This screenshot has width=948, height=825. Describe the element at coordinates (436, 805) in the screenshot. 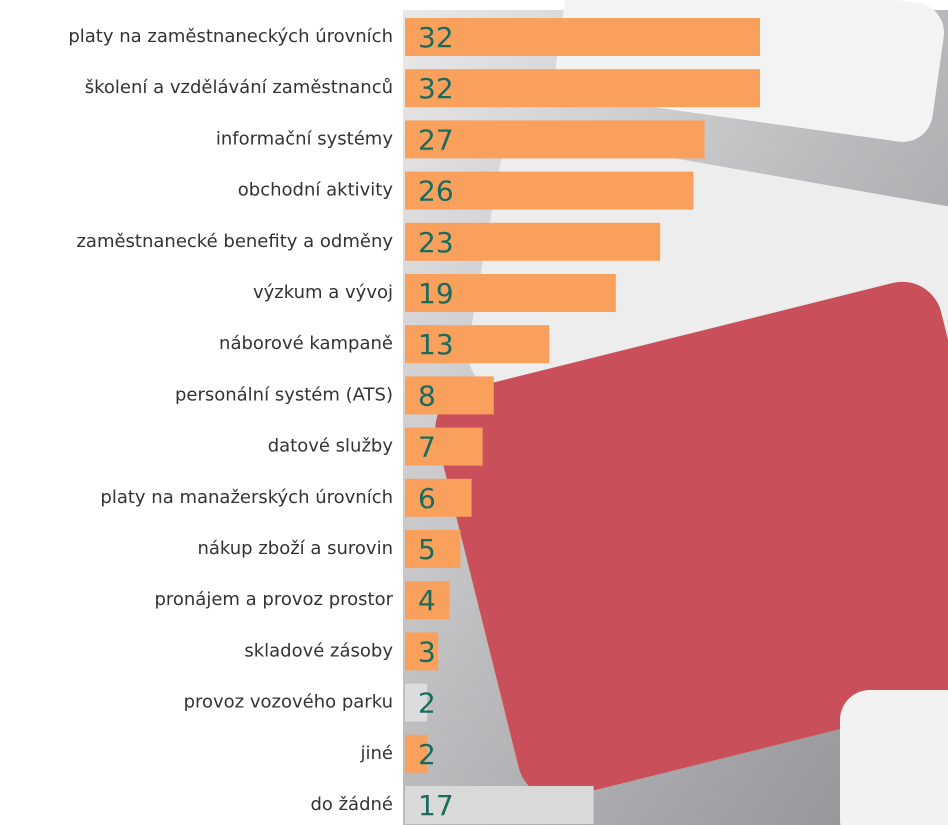

I see `value-label: 17` at that location.